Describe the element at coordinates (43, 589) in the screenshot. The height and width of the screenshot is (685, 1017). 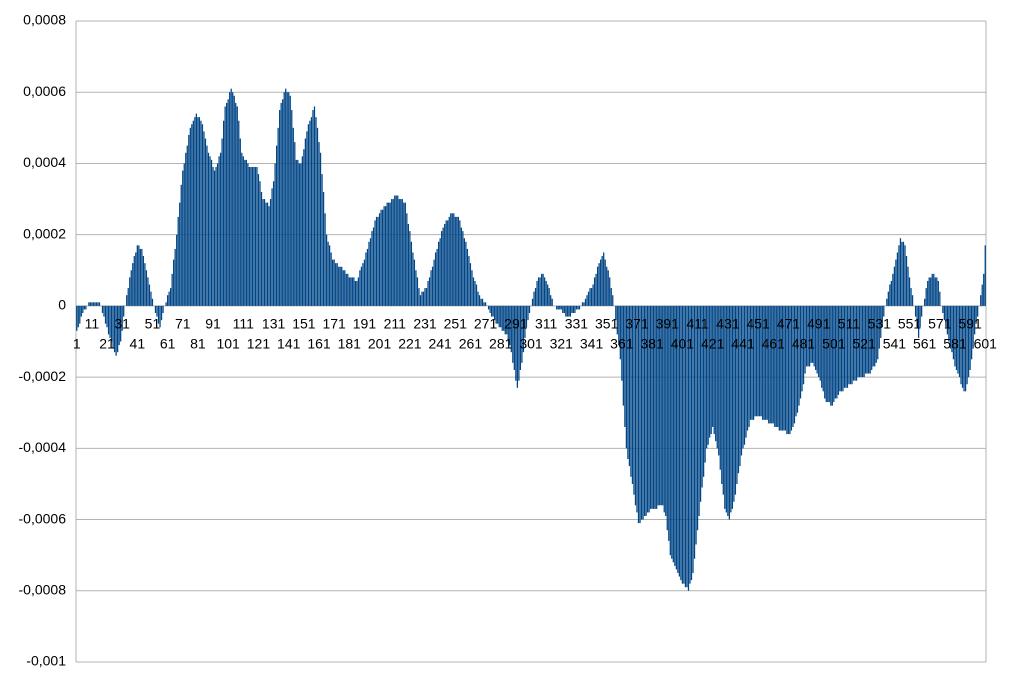
I see `y-tick-label: -0,0008` at that location.